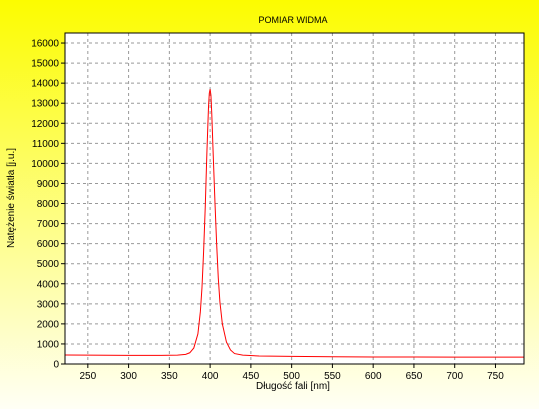 This screenshot has width=539, height=409. What do you see at coordinates (373, 376) in the screenshot?
I see `x-tick-label: 600` at bounding box center [373, 376].